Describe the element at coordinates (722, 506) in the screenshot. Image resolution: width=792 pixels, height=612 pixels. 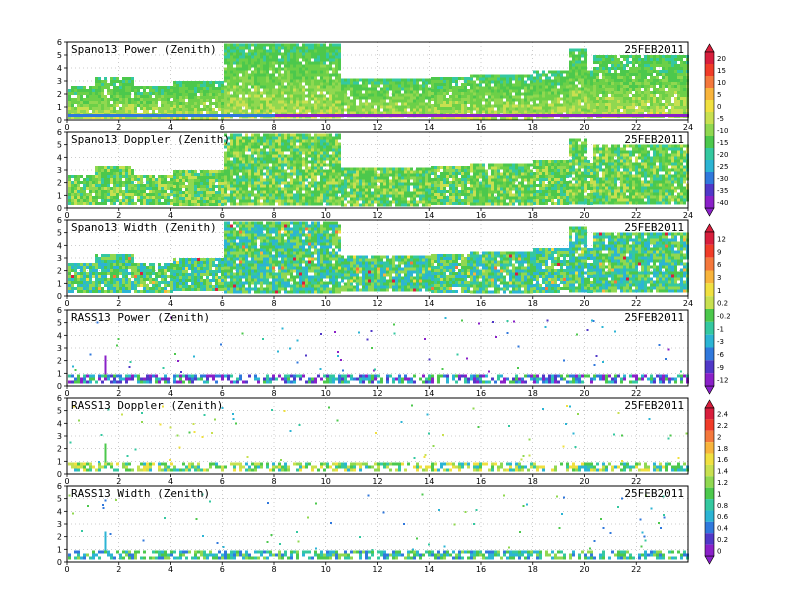
I see `colorbar-label: 0.8` at that location.